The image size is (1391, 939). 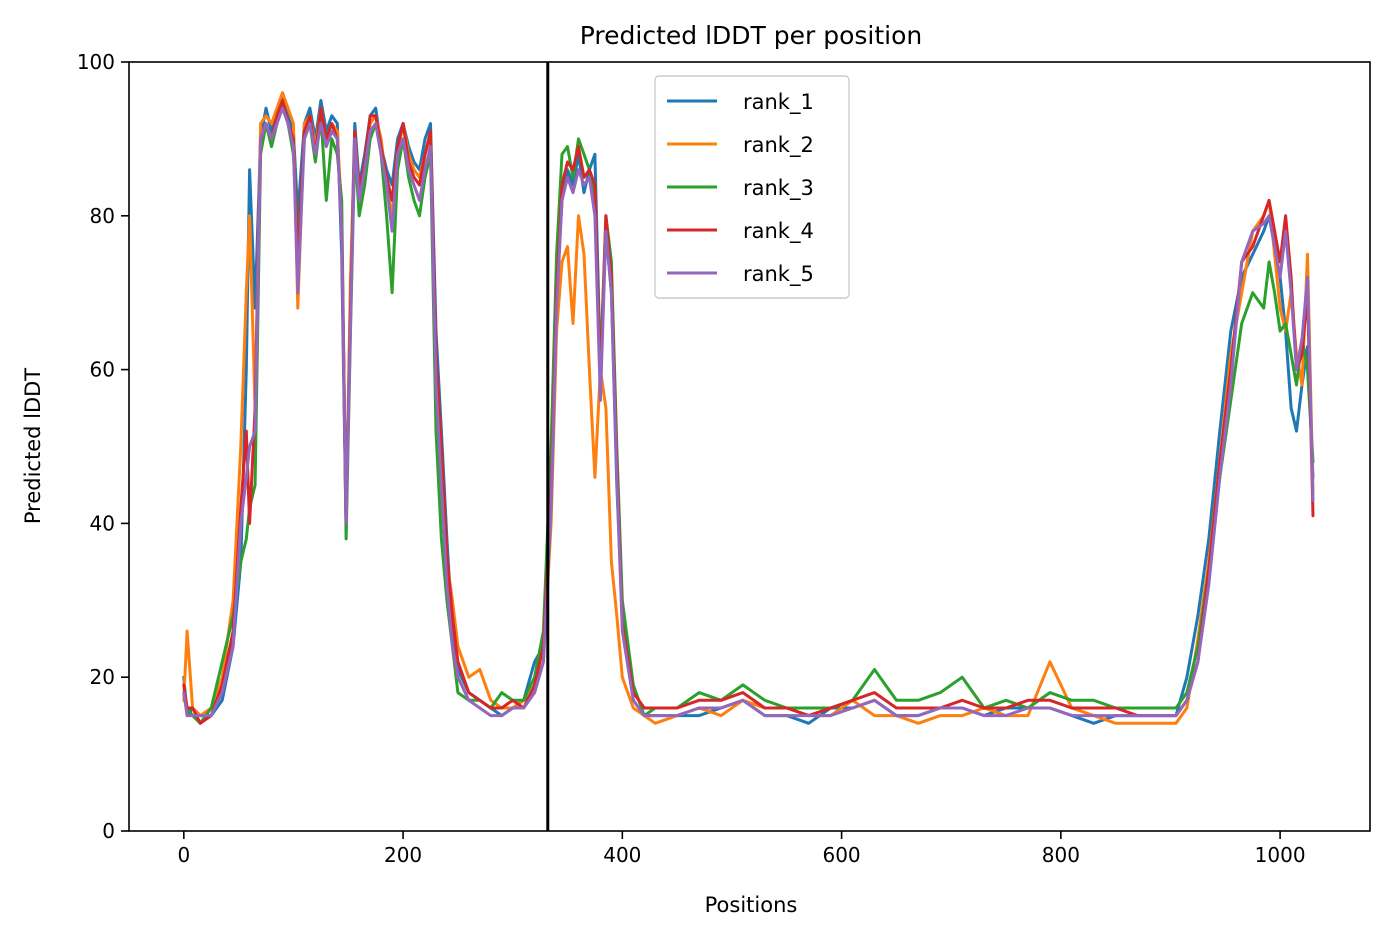 I want to click on legend: rank_1 rank_2 rank_3 rank_4 rank_5, so click(x=752, y=187).